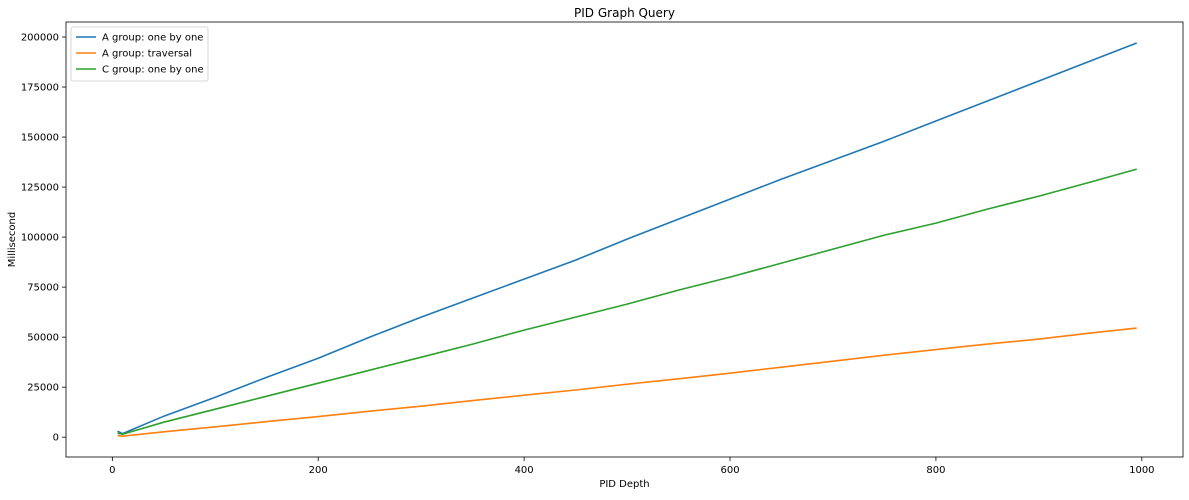 Image resolution: width=1189 pixels, height=500 pixels. What do you see at coordinates (56, 438) in the screenshot?
I see `y-tick-label-0: 0` at bounding box center [56, 438].